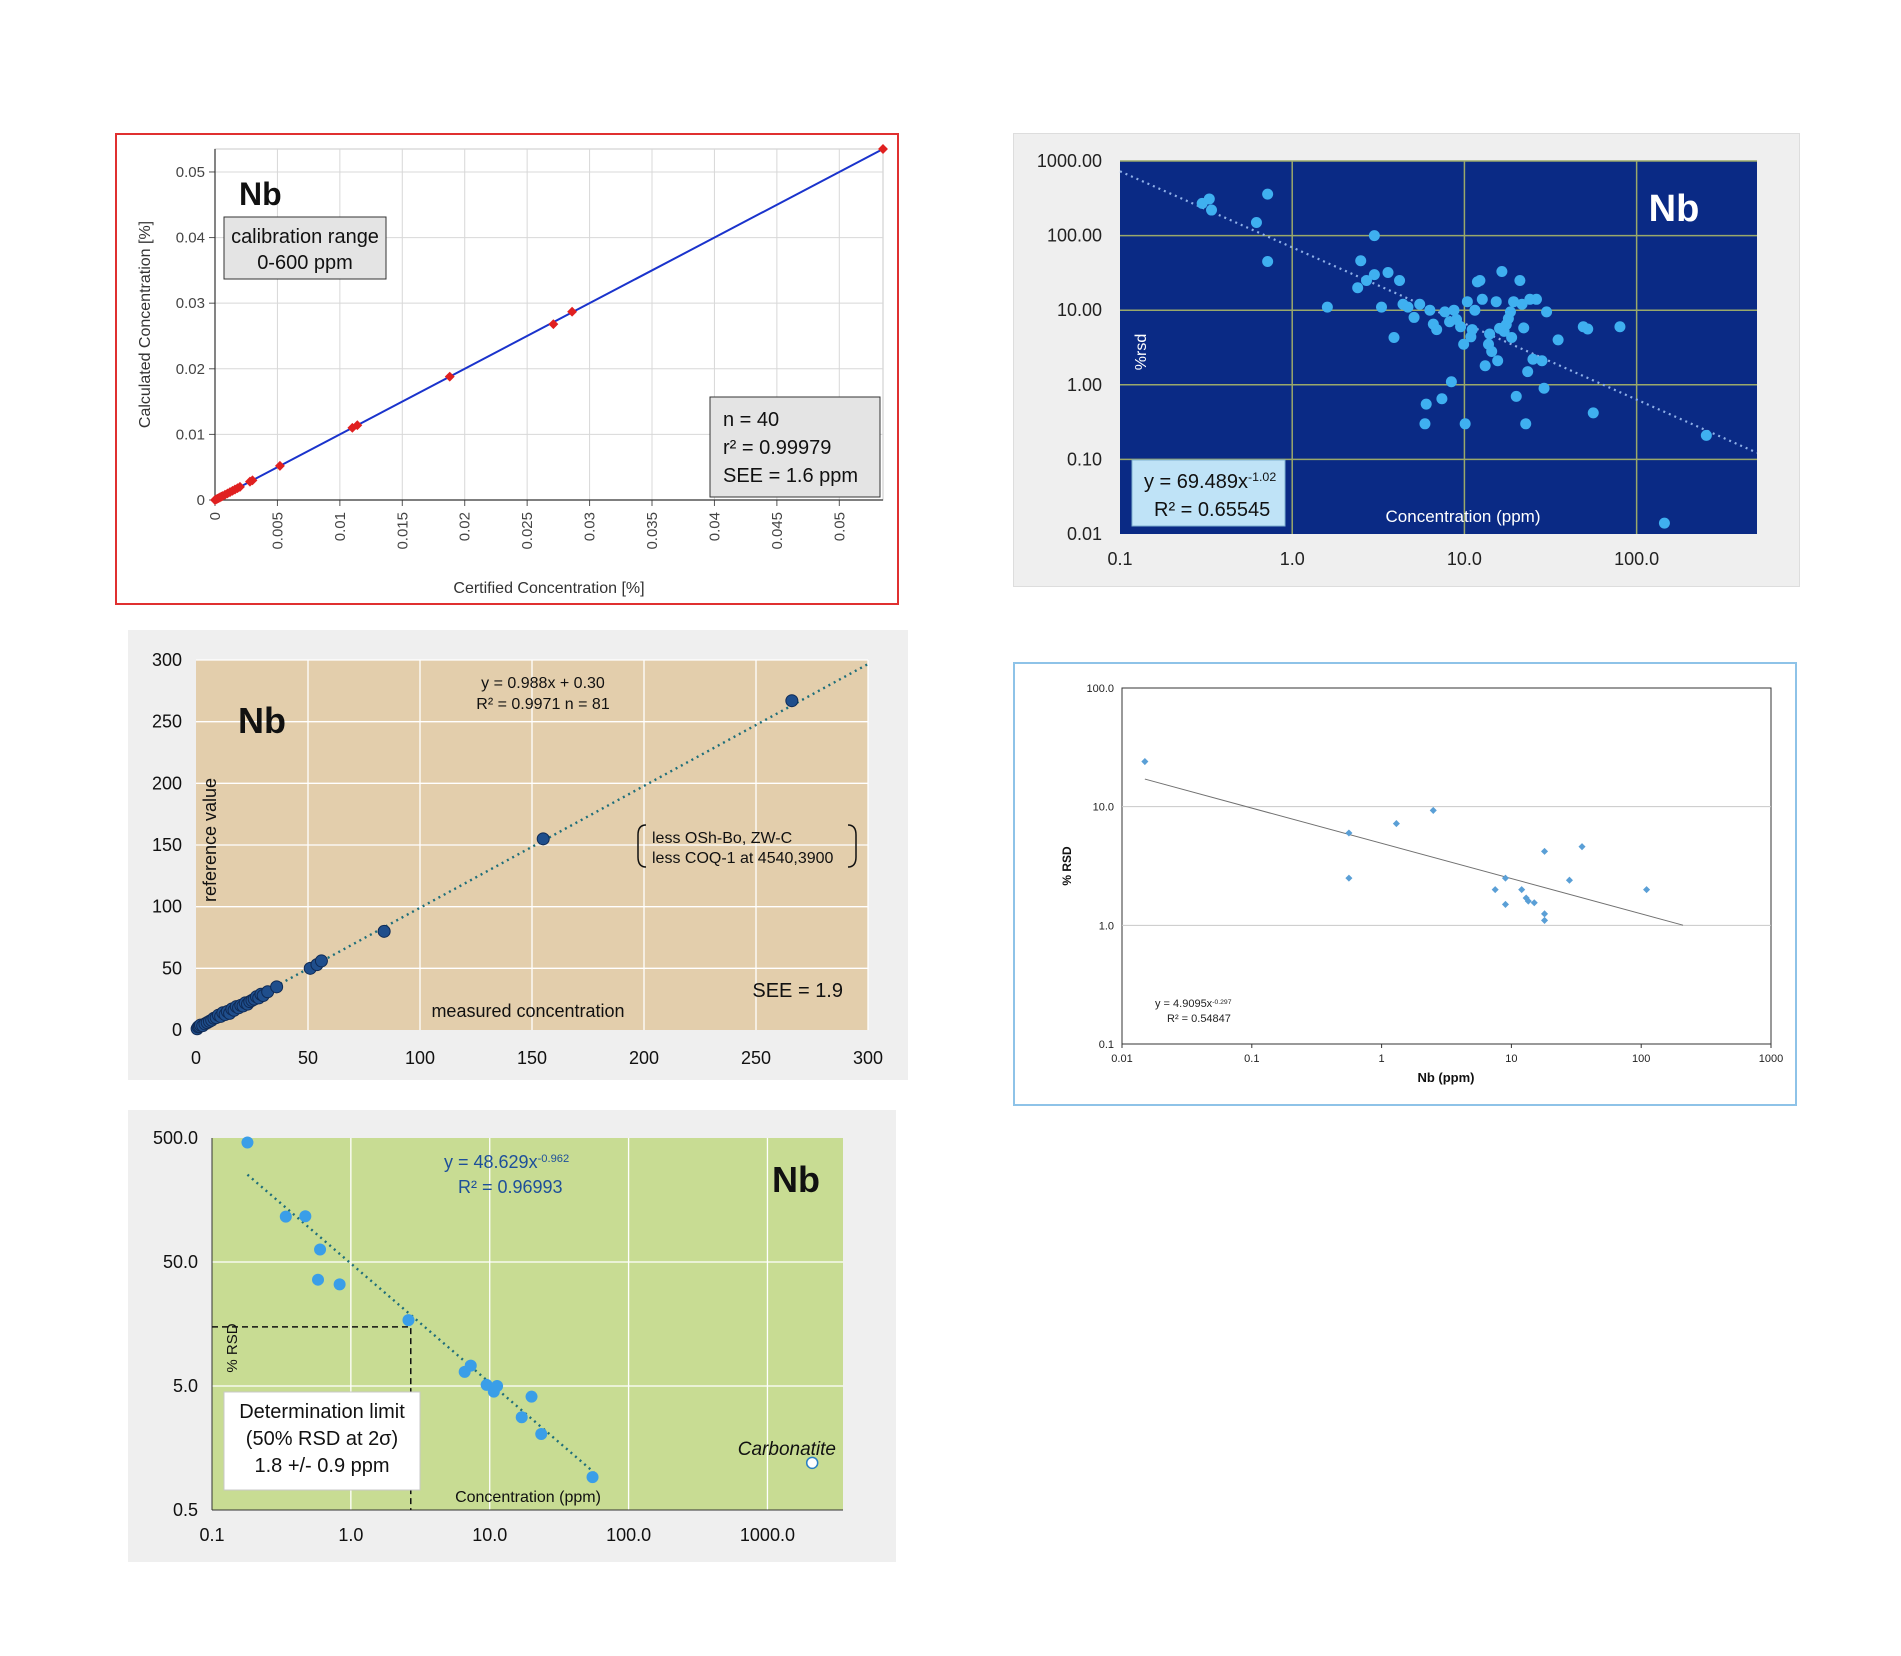 This screenshot has height=1656, width=1901. I want to click on x-tick-label: 100.0, so click(628, 1535).